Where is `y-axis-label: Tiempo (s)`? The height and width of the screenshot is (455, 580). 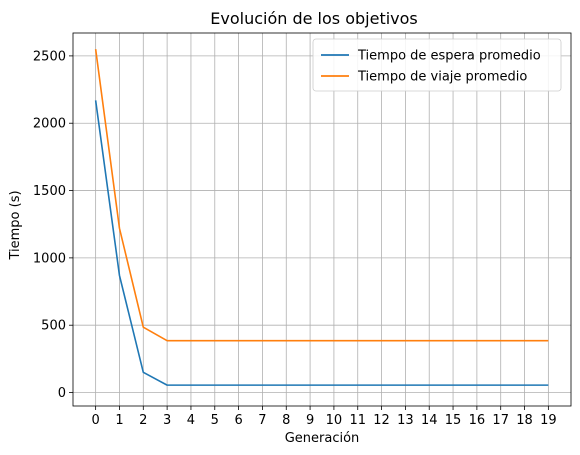
y-axis-label: Tiempo (s) is located at coordinates (15, 225).